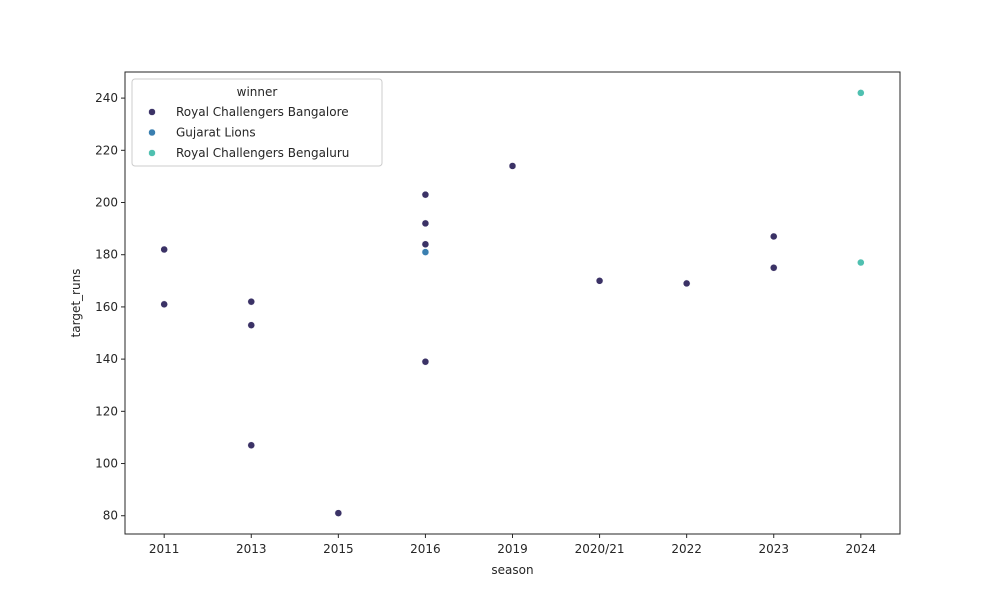 Image resolution: width=1000 pixels, height=600 pixels. I want to click on x-tick-label: 2024, so click(861, 549).